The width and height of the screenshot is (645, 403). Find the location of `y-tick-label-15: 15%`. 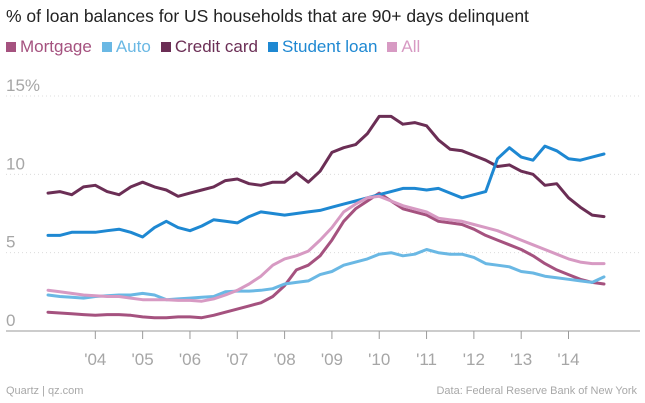

y-tick-label-15: 15% is located at coordinates (23, 85).